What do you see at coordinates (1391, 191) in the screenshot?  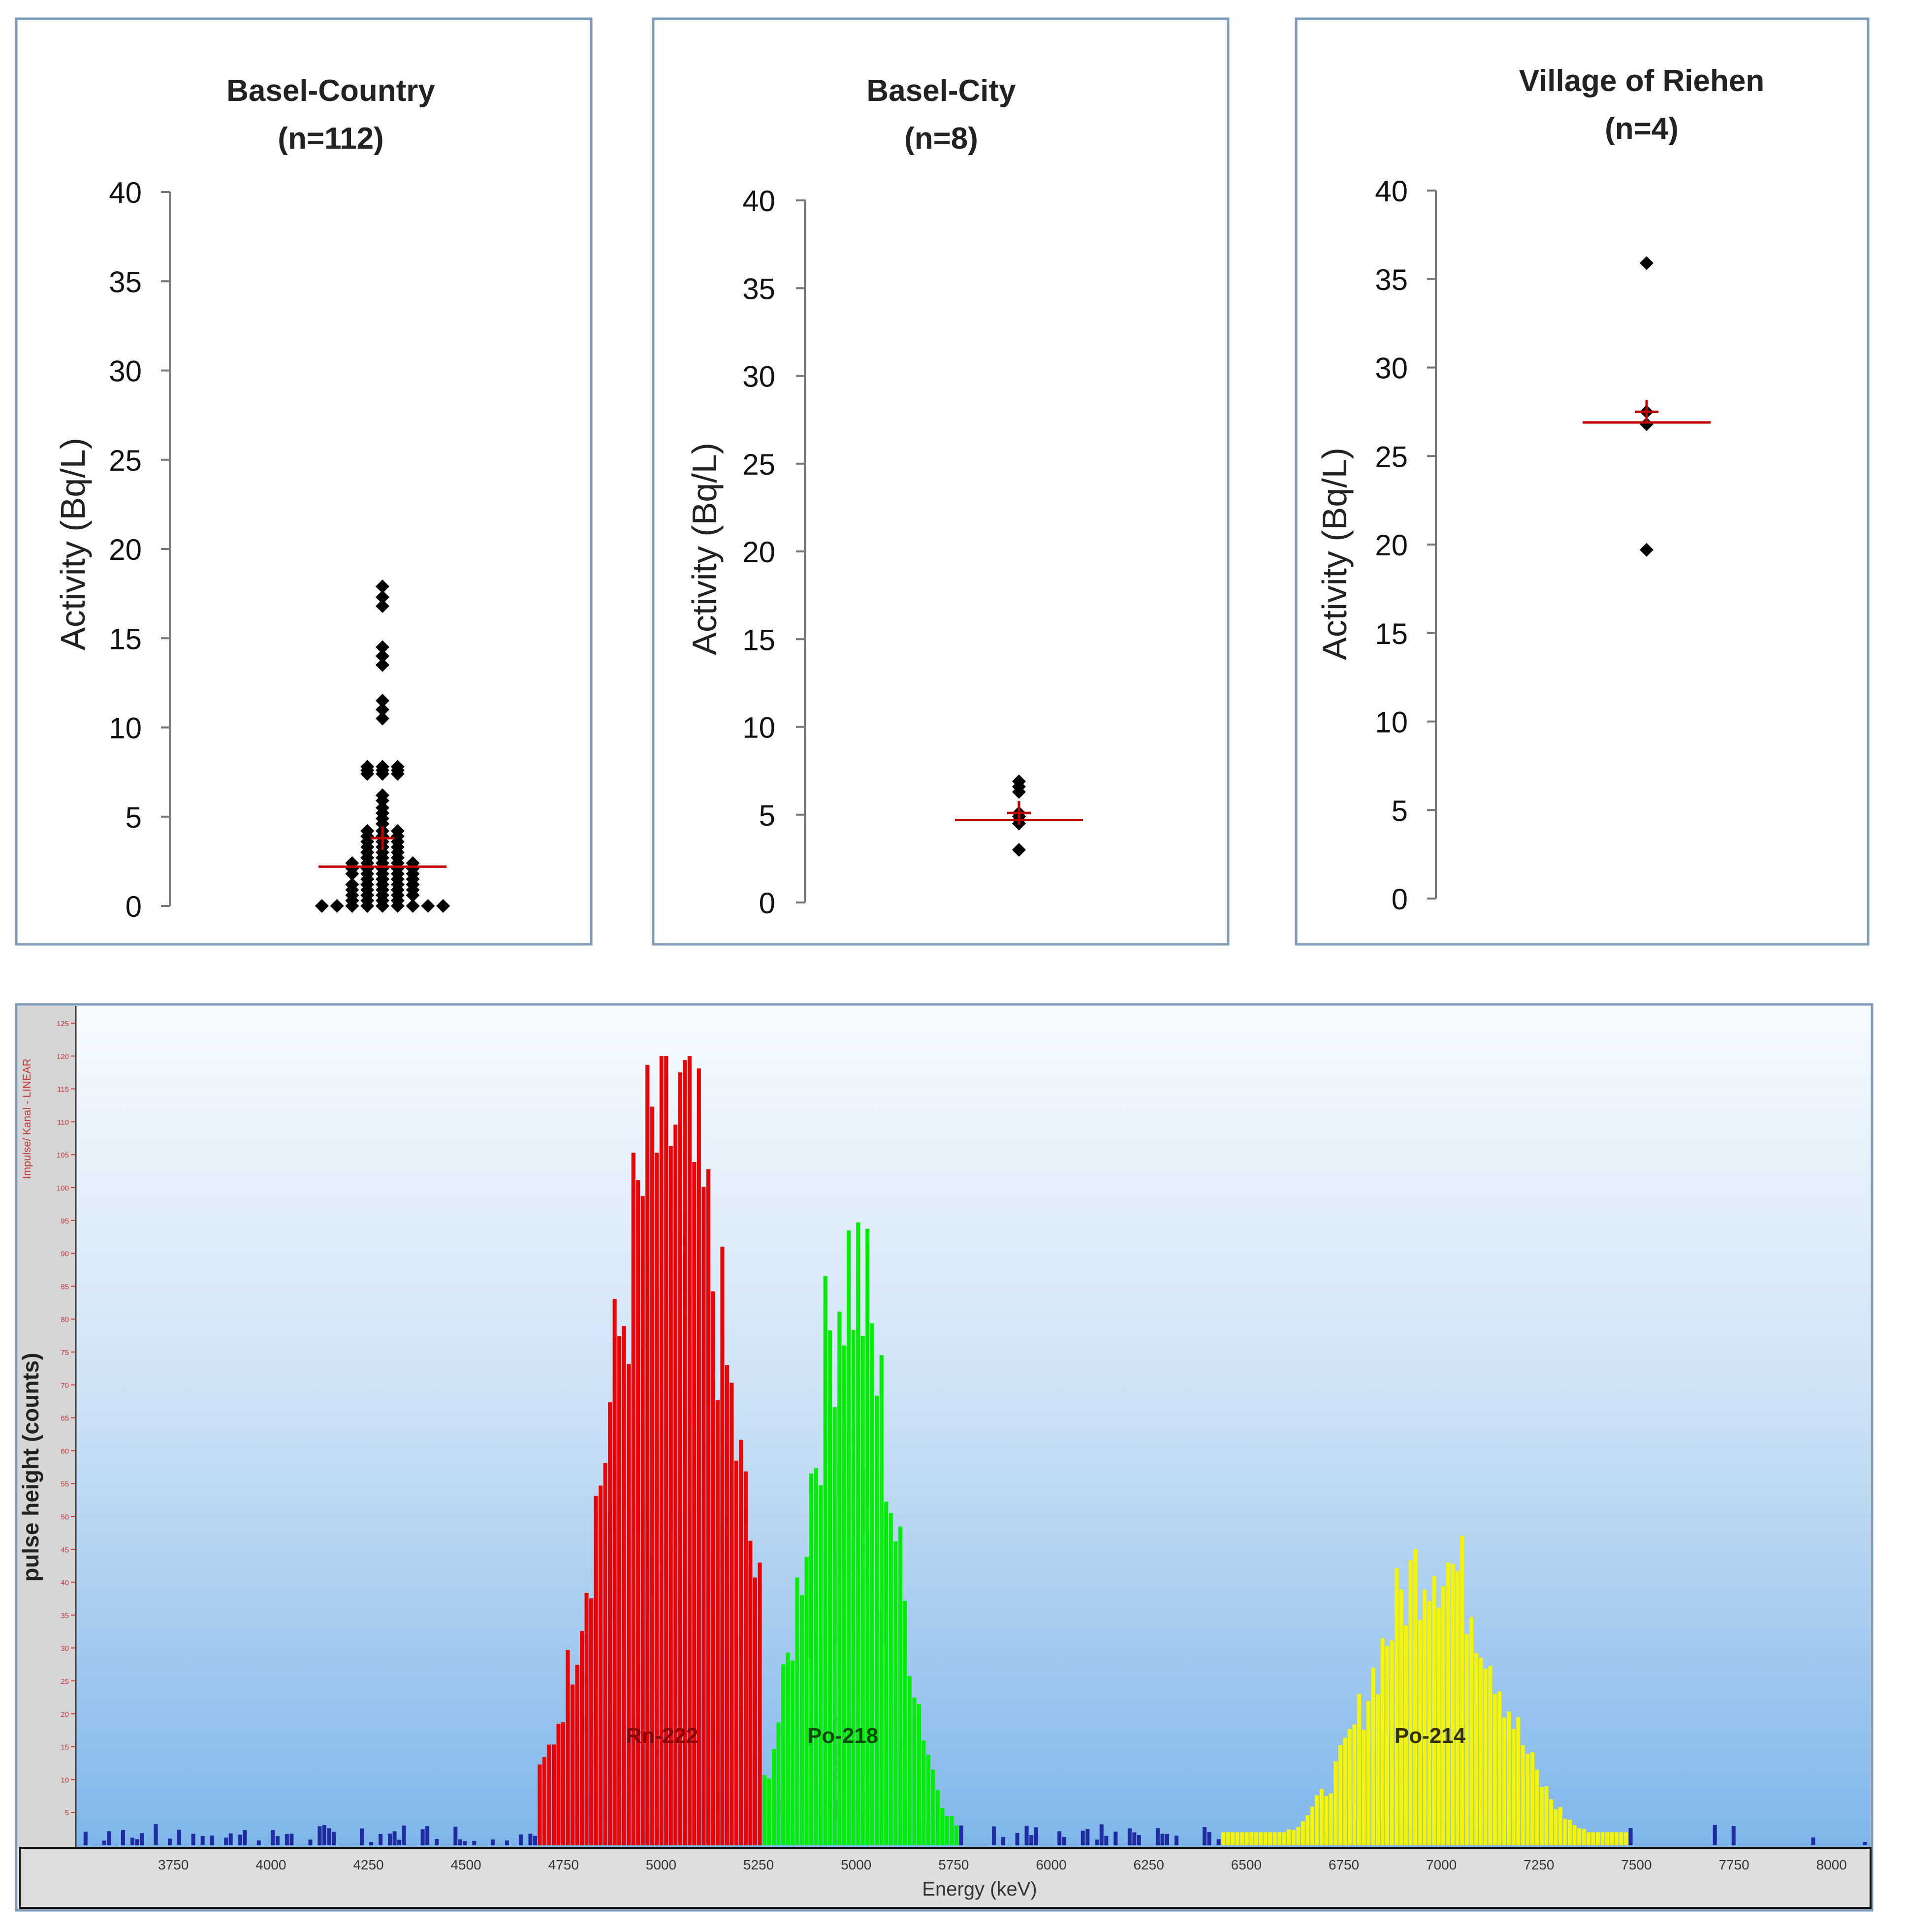 I see `y-tick-label: 40` at bounding box center [1391, 191].